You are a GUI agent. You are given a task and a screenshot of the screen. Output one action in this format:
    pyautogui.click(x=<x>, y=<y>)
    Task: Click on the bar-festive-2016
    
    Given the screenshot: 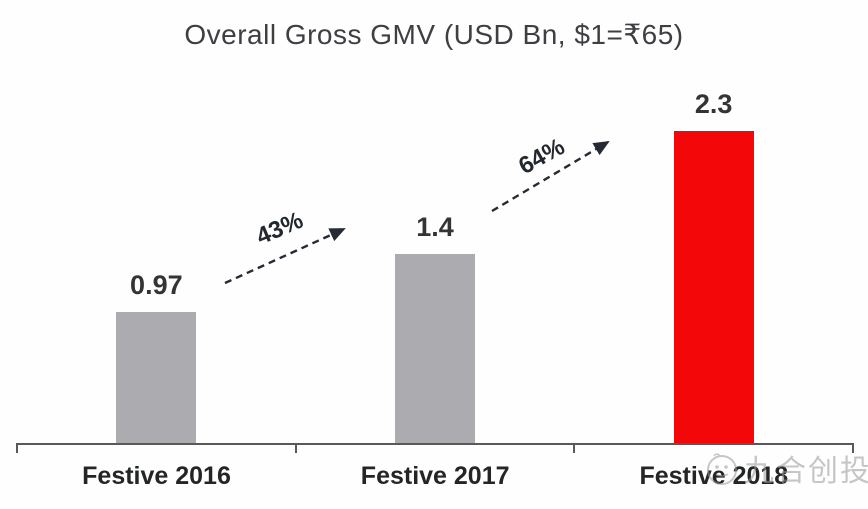 What is the action you would take?
    pyautogui.click(x=156, y=378)
    